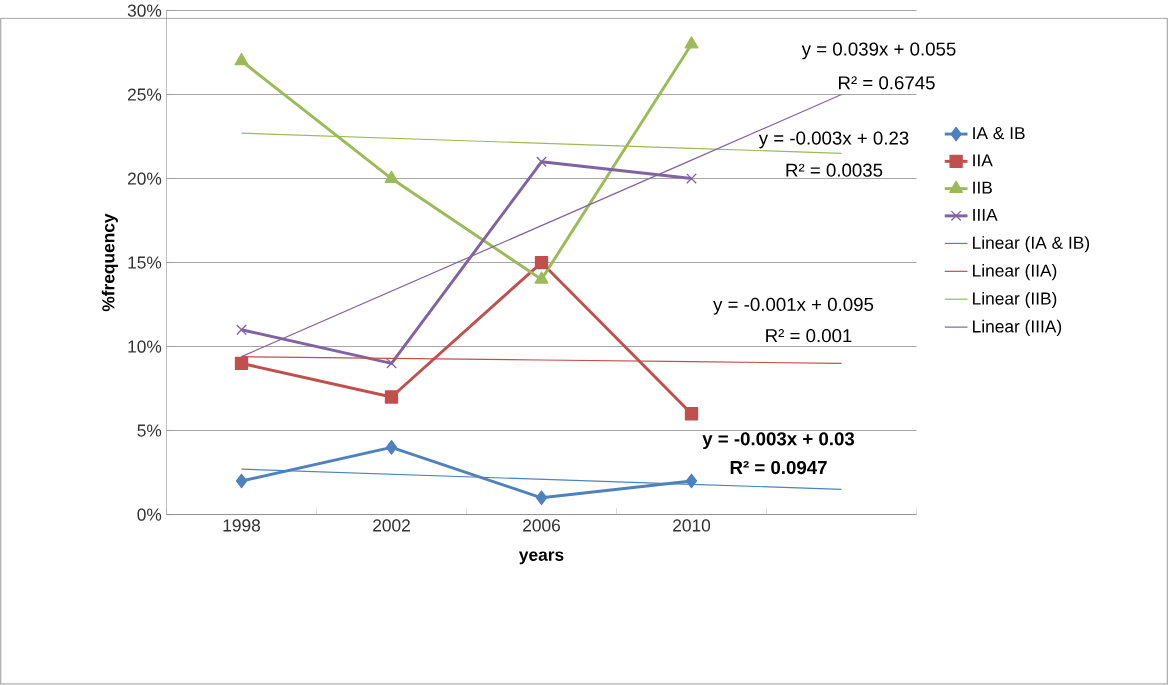 This screenshot has width=1168, height=685. I want to click on y-tick-label: 20%, so click(144, 178).